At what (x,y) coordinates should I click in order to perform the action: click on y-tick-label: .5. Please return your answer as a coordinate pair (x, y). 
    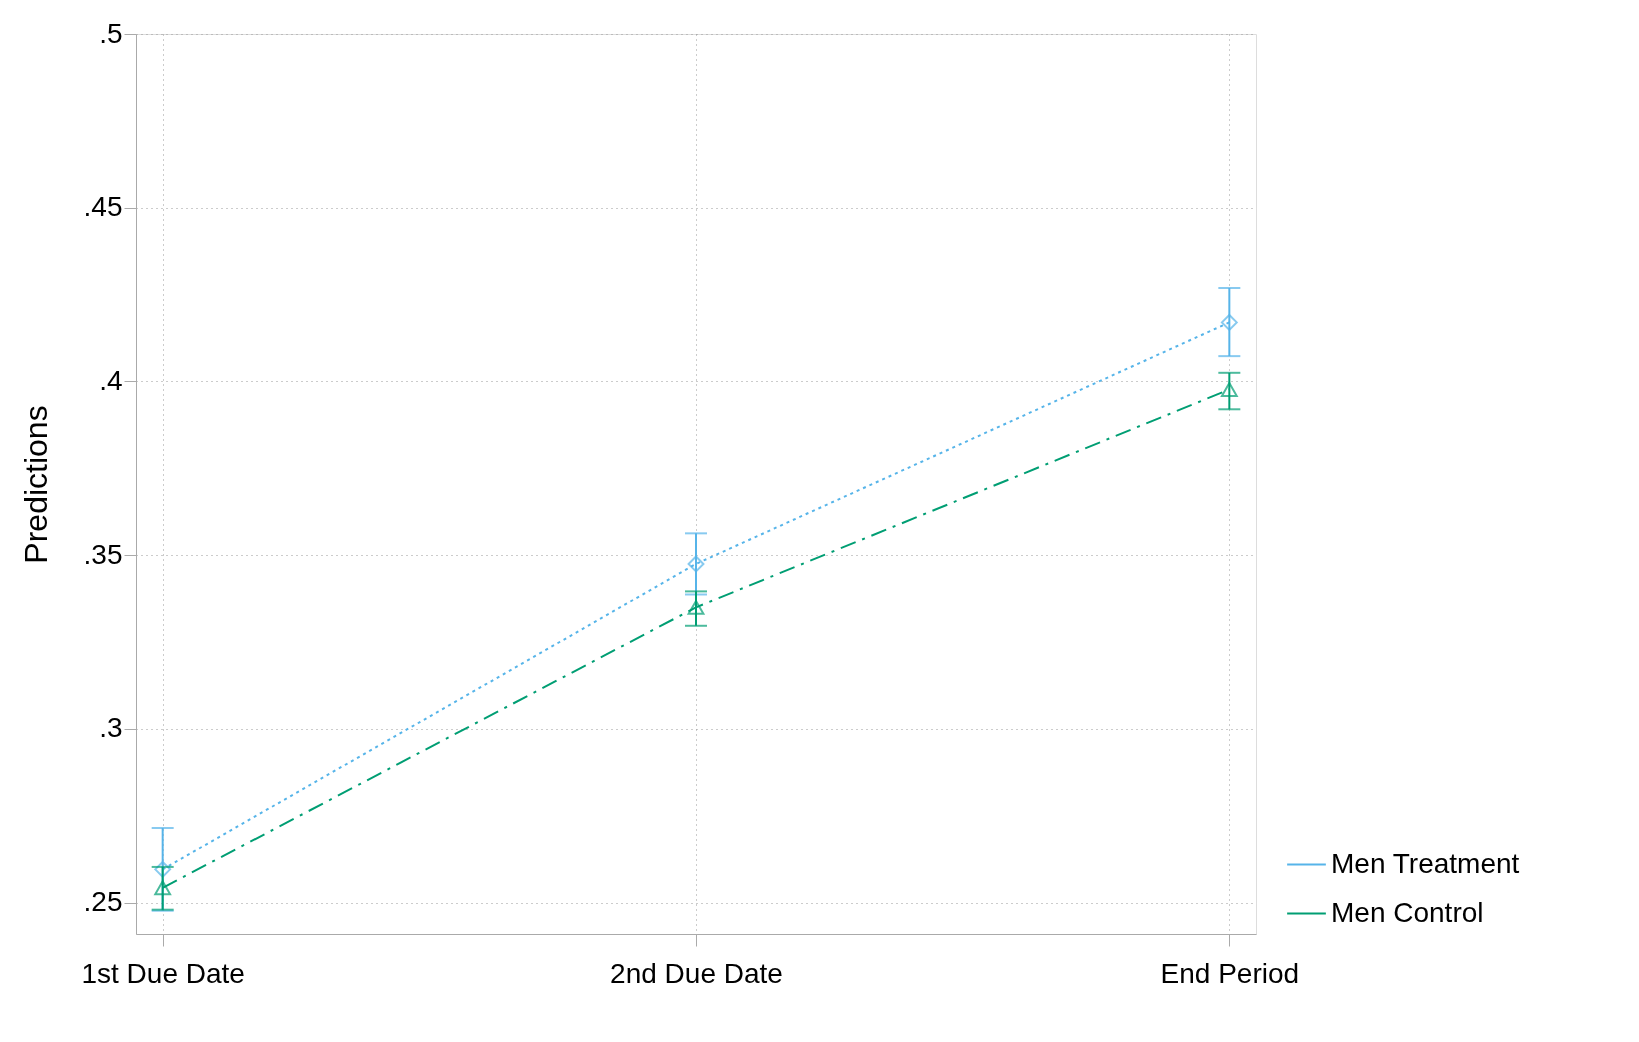
    Looking at the image, I should click on (111, 33).